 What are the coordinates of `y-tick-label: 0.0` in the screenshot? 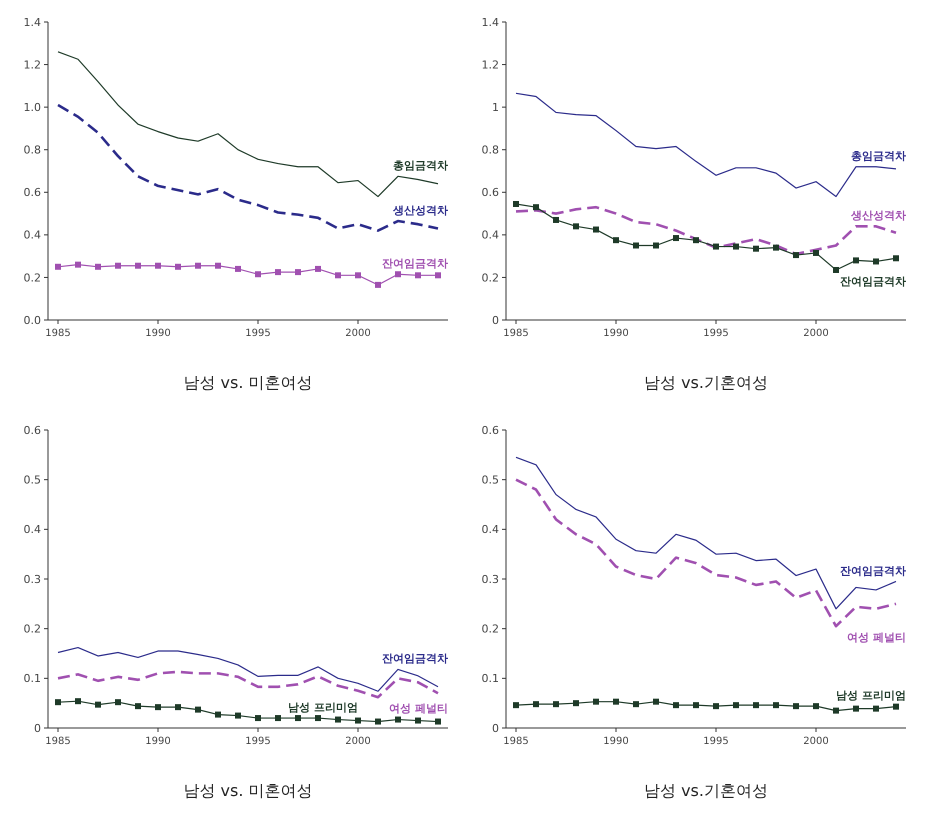 It's located at (32, 320).